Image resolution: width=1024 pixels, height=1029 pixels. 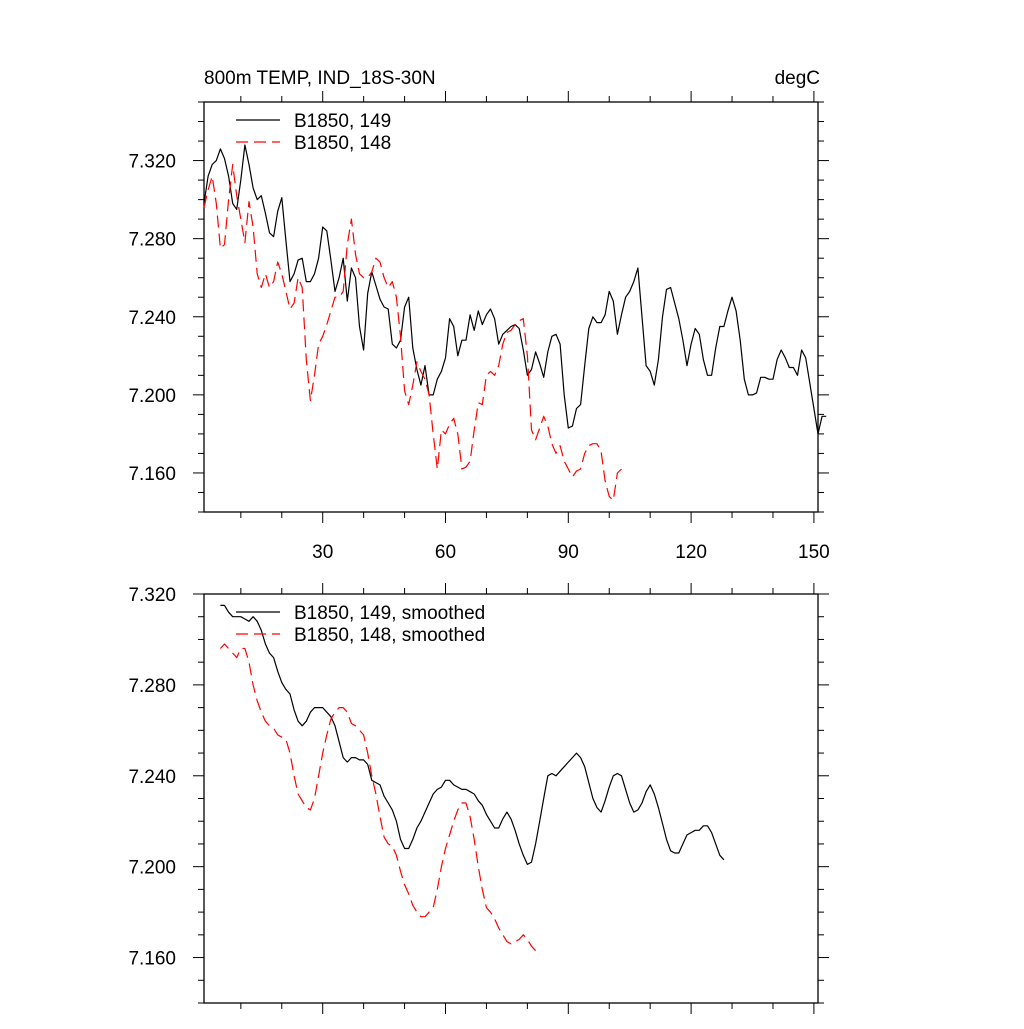 I want to click on legend-label: B1850, 149, so click(x=342, y=121).